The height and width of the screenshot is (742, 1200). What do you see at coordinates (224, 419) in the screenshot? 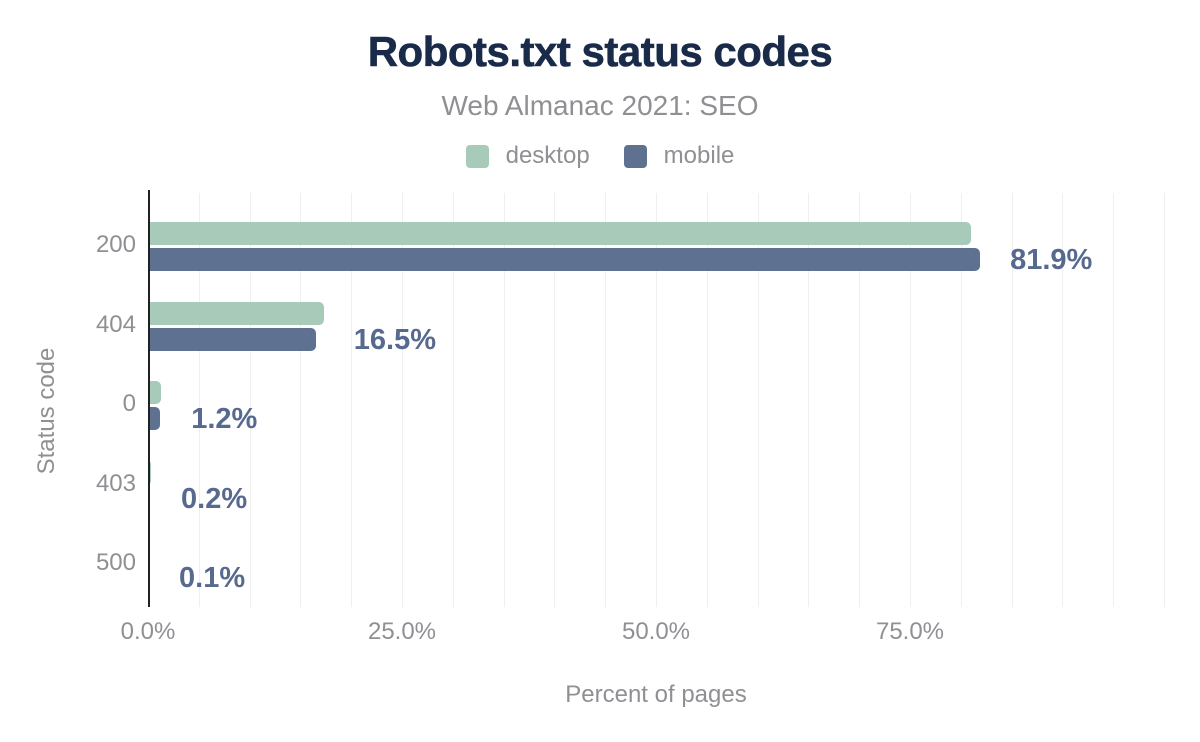
I see `value-label-0: 1.2%` at bounding box center [224, 419].